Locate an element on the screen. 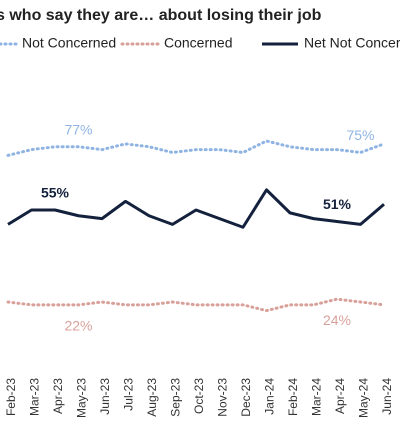  x-tick-label: Nov-23 is located at coordinates (223, 397).